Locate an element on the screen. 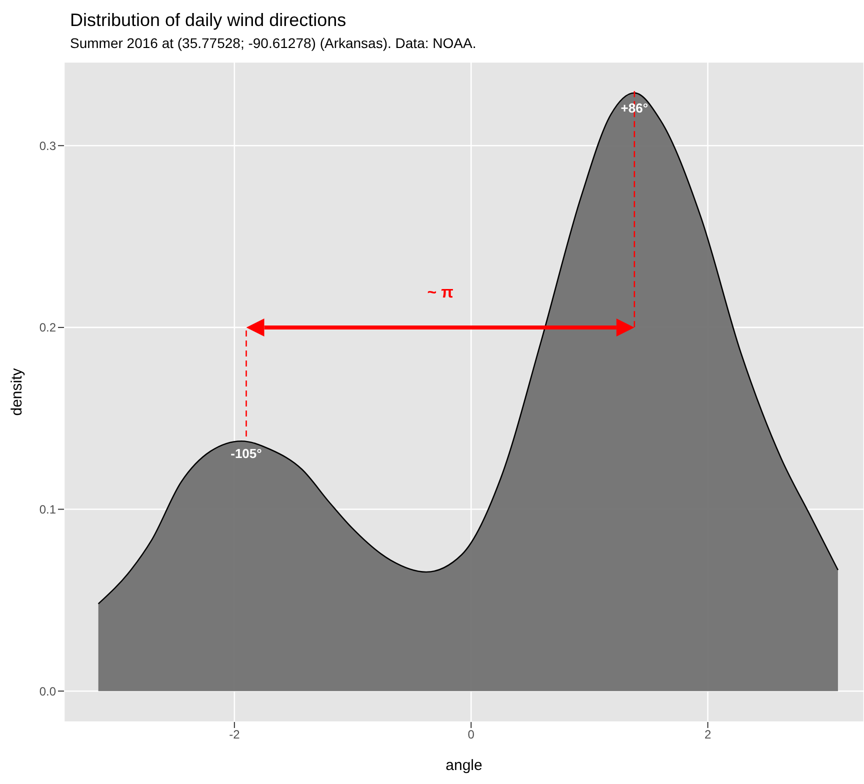  y-tick-label: 0.1 is located at coordinates (47, 509).